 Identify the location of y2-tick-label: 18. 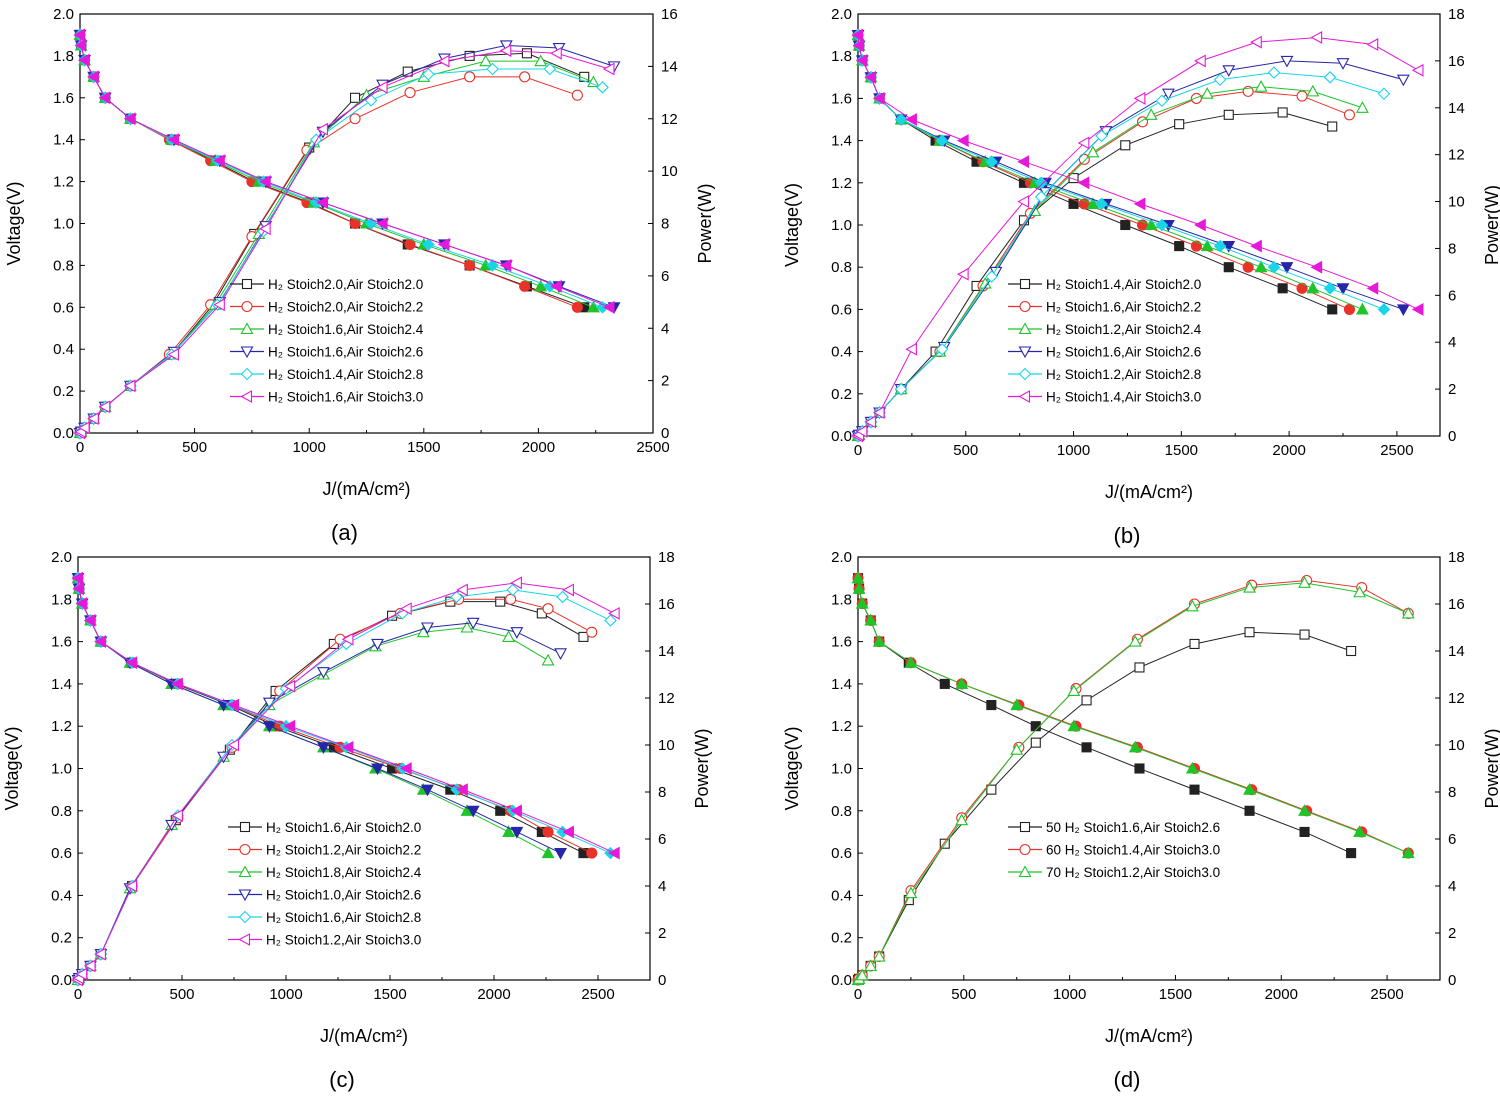
(1456, 14).